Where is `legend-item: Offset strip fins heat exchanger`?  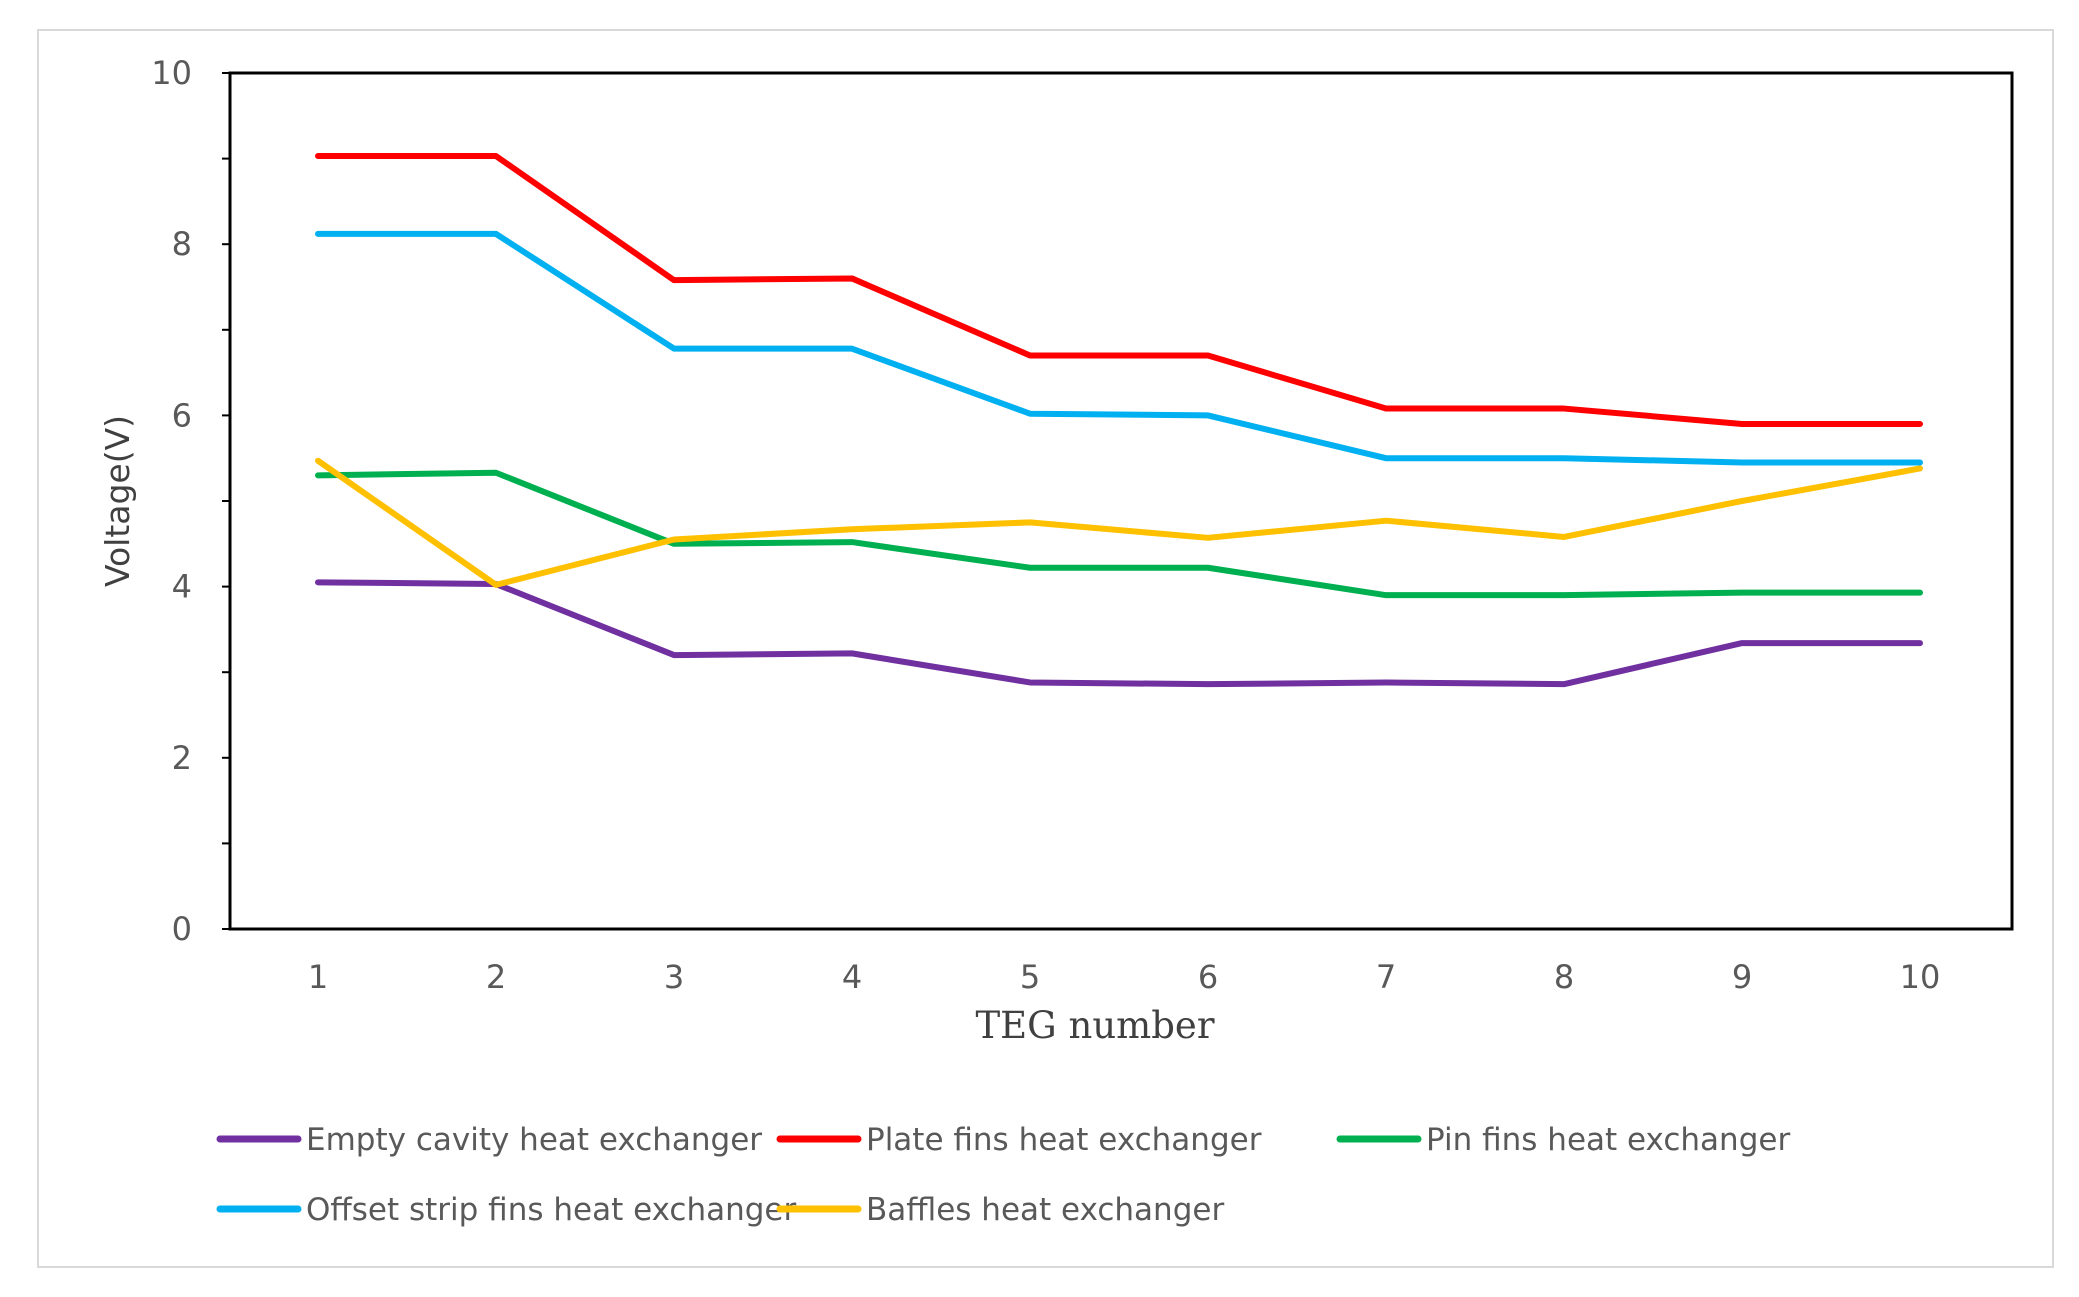
legend-item: Offset strip fins heat exchanger is located at coordinates (506, 1210).